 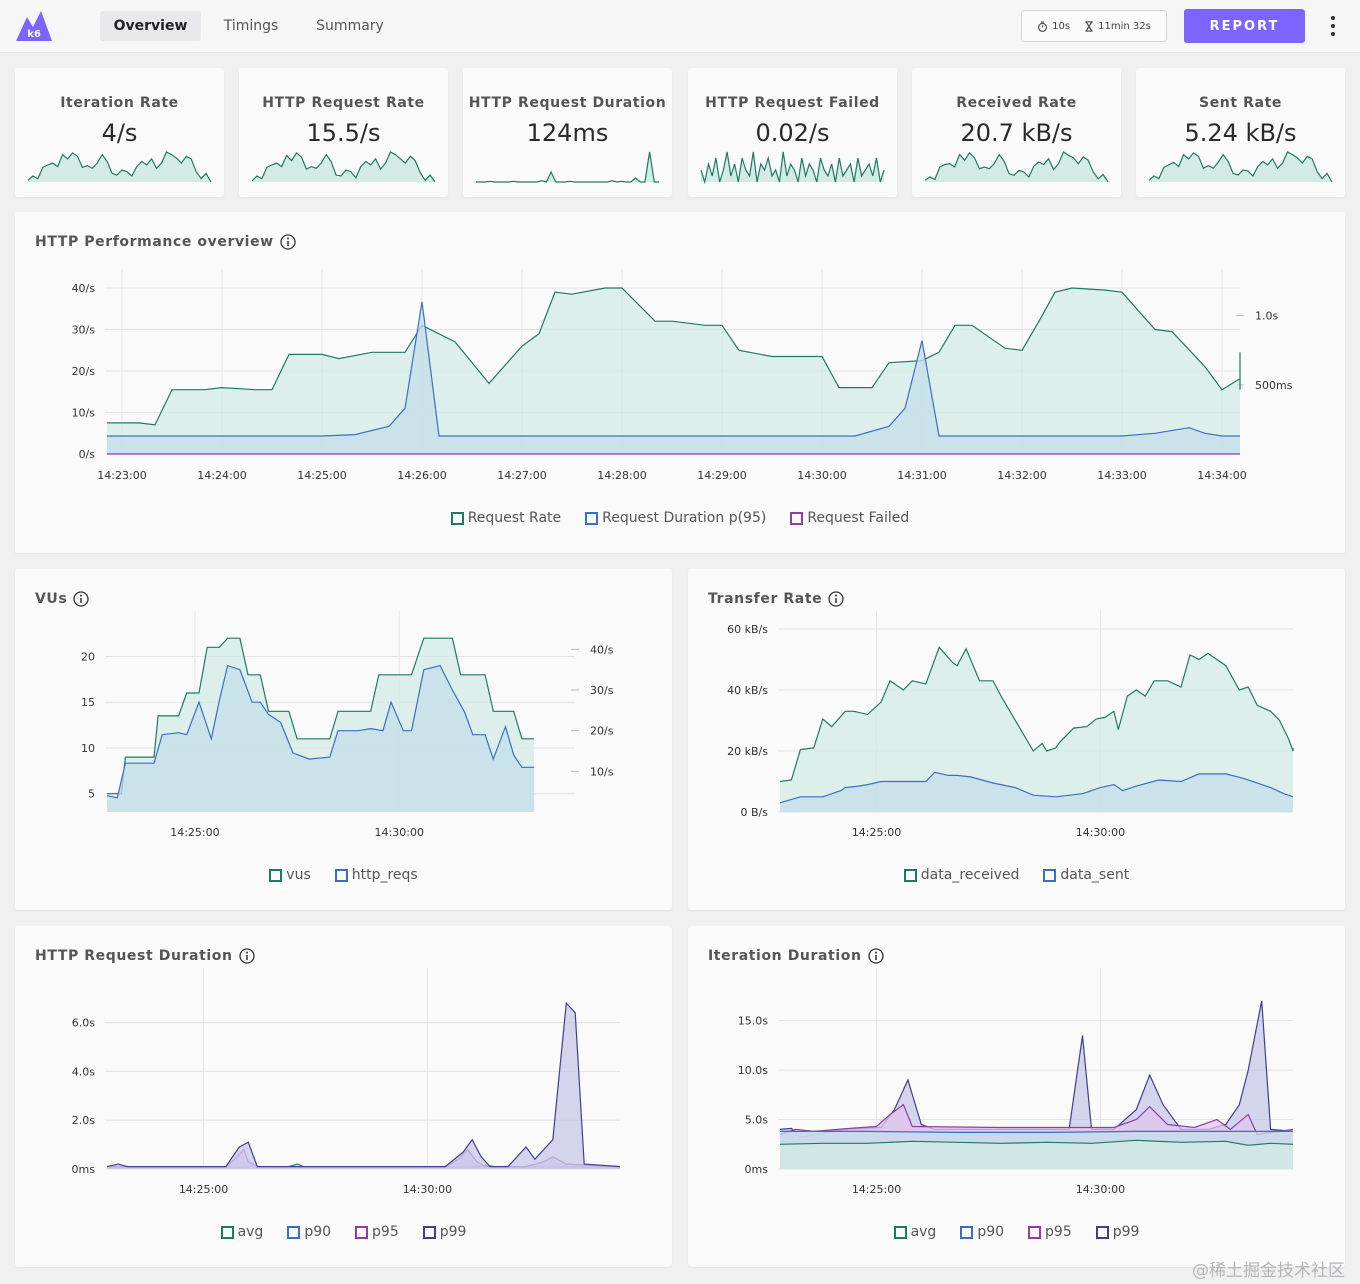 What do you see at coordinates (34, 34) in the screenshot?
I see `logo-text: k6` at bounding box center [34, 34].